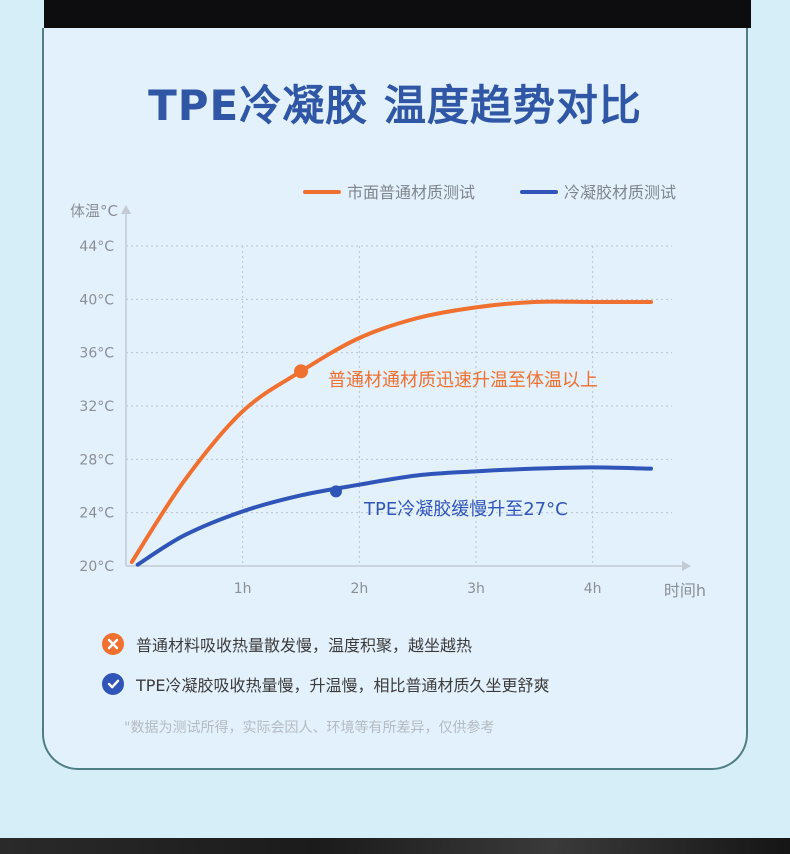 The width and height of the screenshot is (790, 854). Describe the element at coordinates (96, 354) in the screenshot. I see `y-tick-label: 36°C` at that location.